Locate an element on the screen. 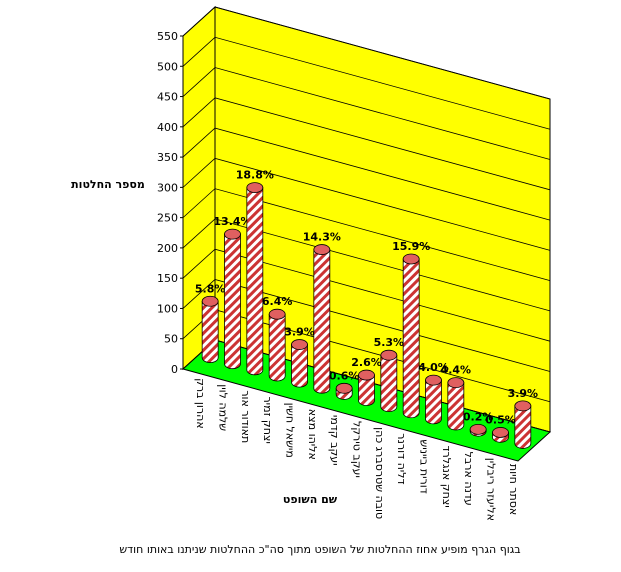 This screenshot has height=572, width=621. x-tick-label: דליה דורנר is located at coordinates (401, 458).